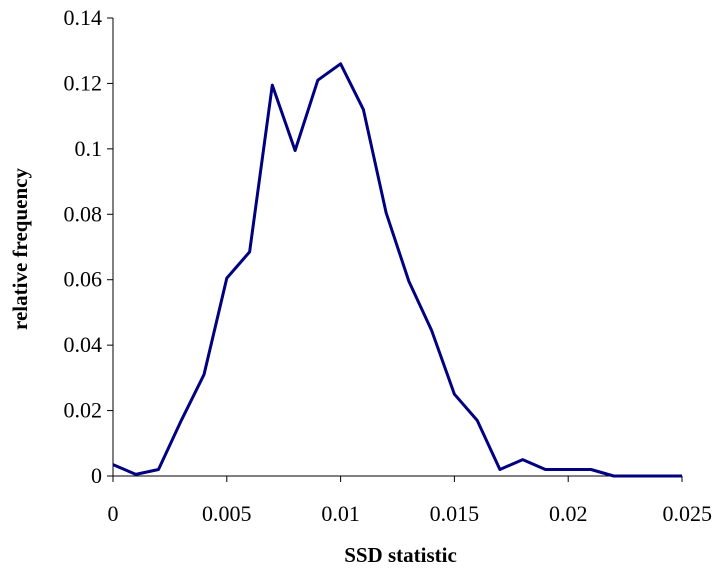  I want to click on y-tick-label: 0, so click(96, 475).